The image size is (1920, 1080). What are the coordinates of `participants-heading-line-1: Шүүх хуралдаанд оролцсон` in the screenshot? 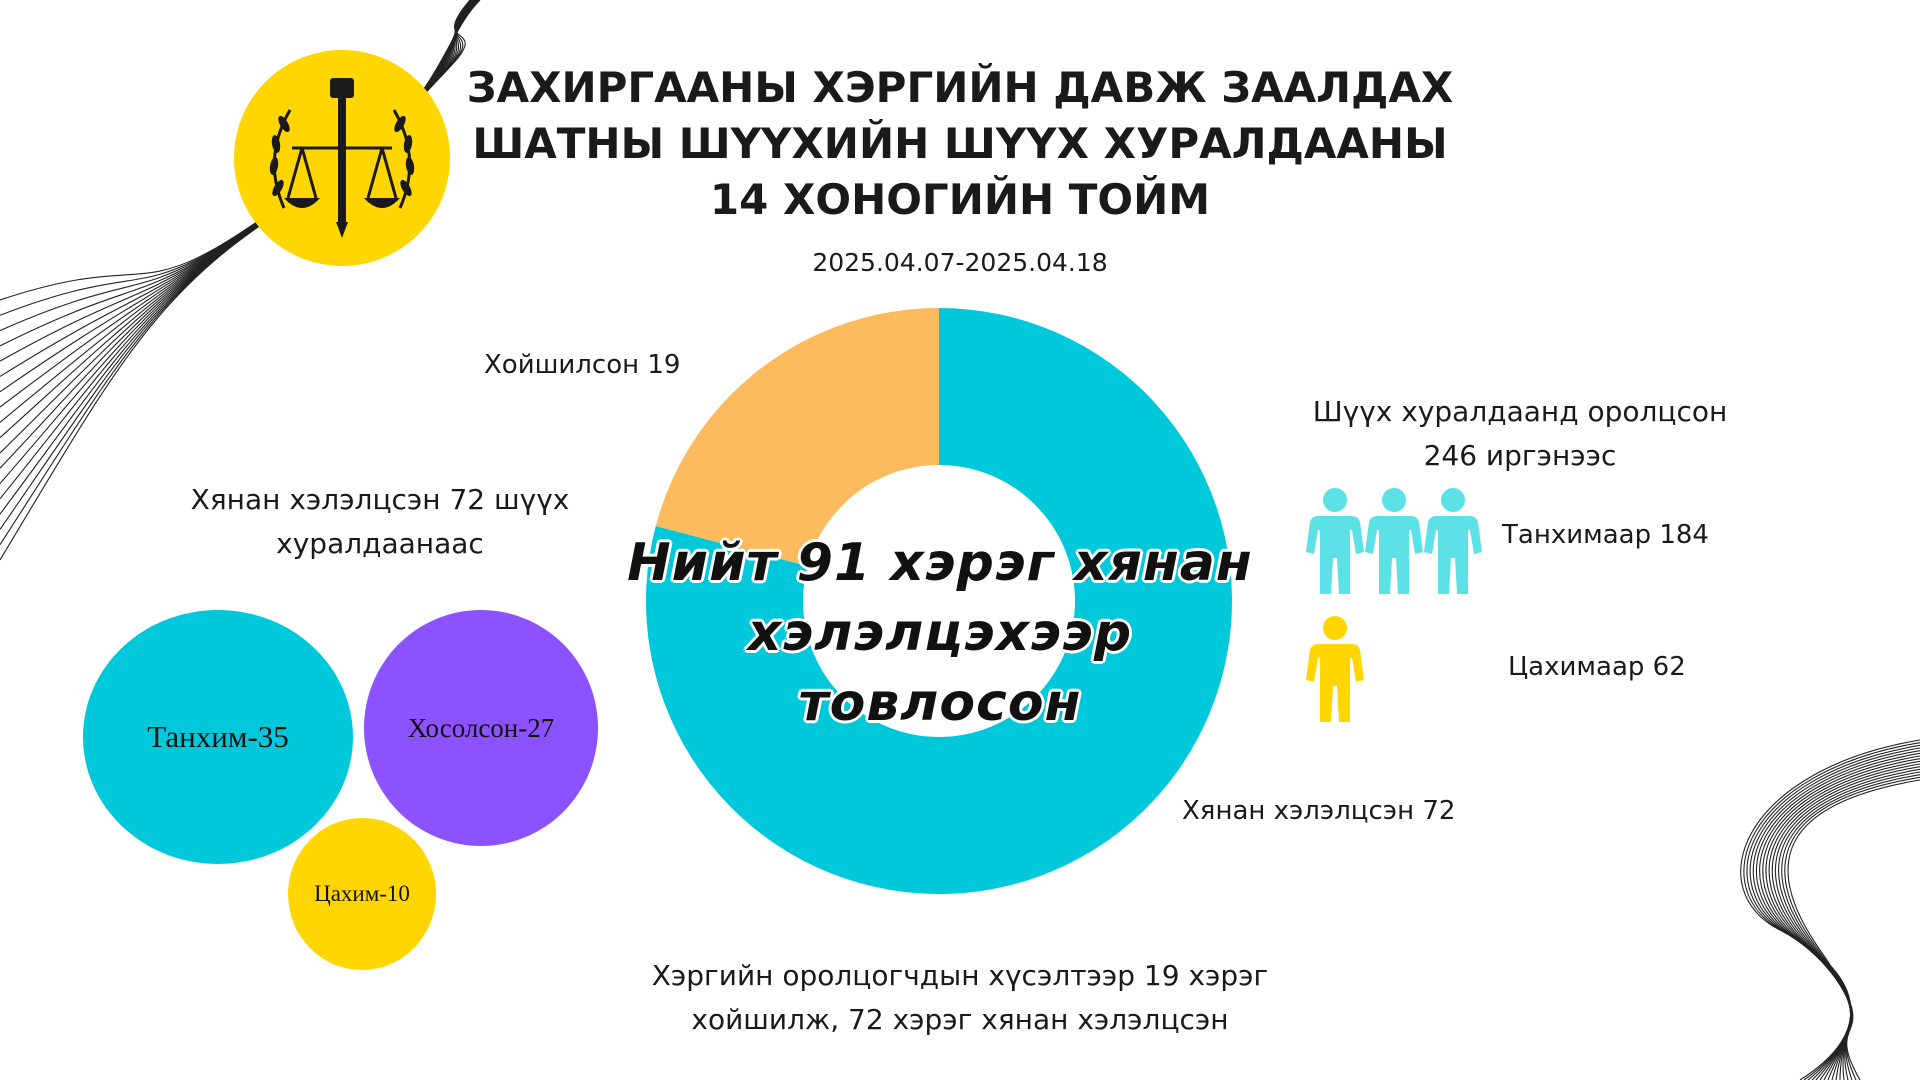 It's located at (1520, 411).